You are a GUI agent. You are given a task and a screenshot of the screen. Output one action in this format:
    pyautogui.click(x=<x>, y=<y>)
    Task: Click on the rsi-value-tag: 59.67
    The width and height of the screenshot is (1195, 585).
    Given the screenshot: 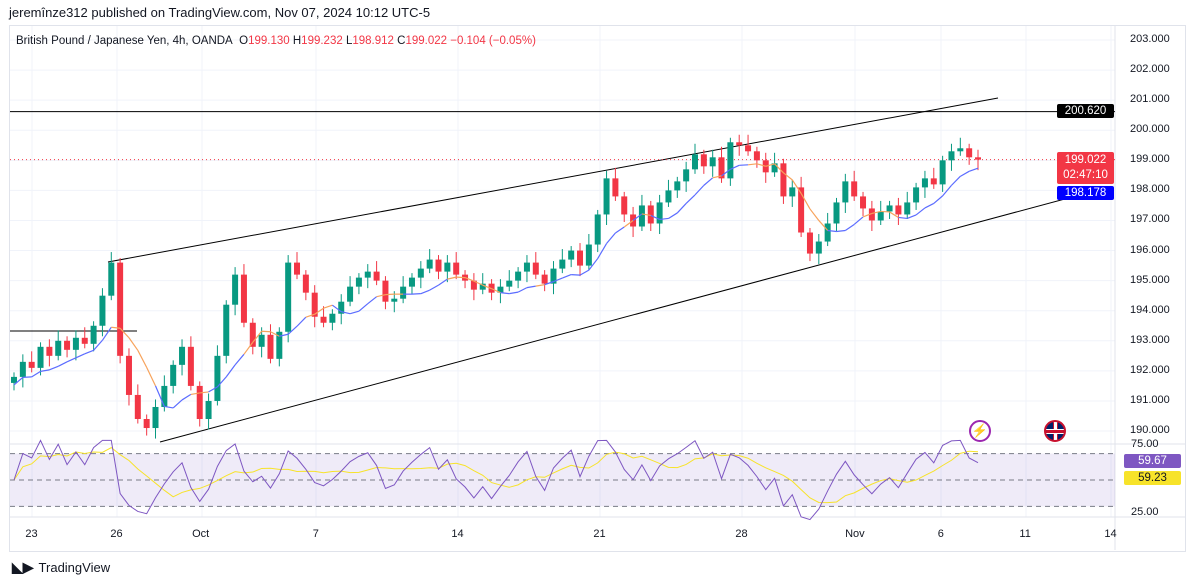 What is the action you would take?
    pyautogui.click(x=1152, y=461)
    